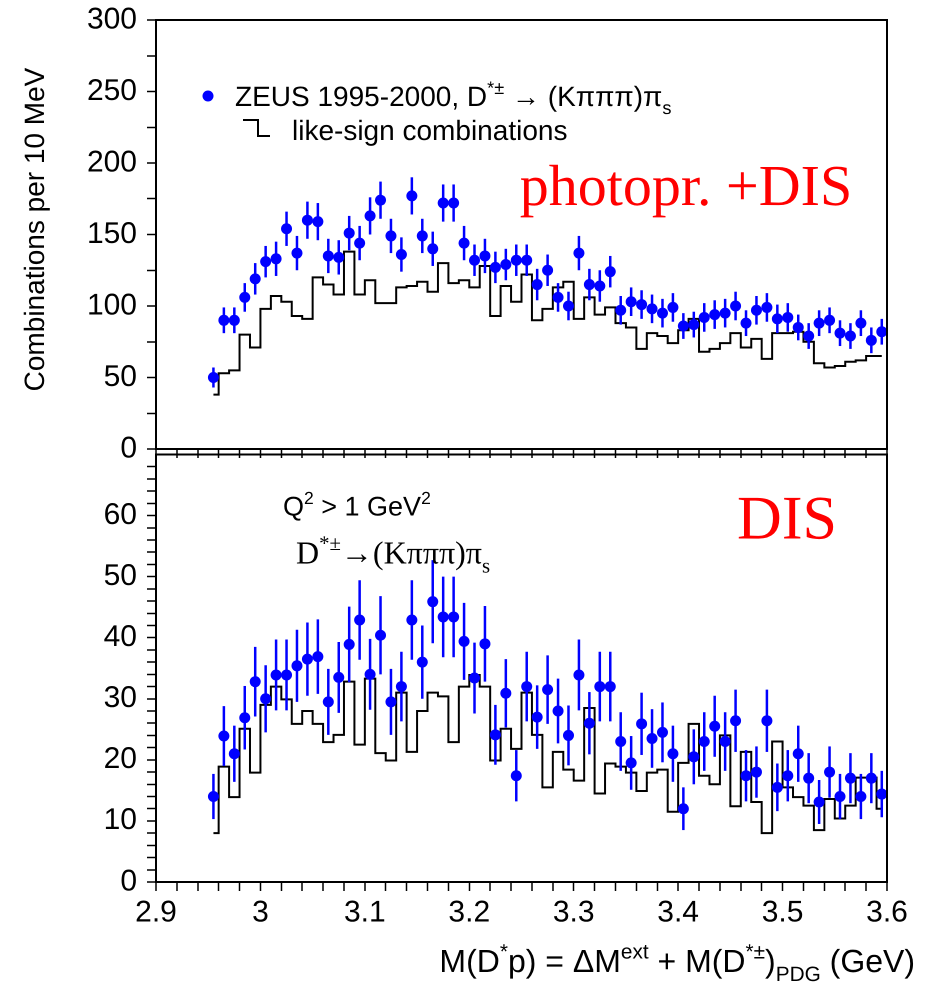 The height and width of the screenshot is (988, 927). What do you see at coordinates (120, 759) in the screenshot?
I see `y-tick-label: 20` at bounding box center [120, 759].